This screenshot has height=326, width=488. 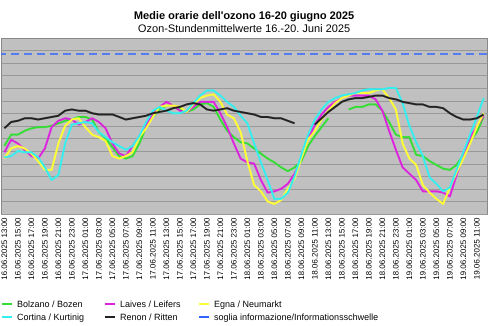 What do you see at coordinates (369, 248) in the screenshot?
I see `x-tick-label: 18.06.2025 19:00` at bounding box center [369, 248].